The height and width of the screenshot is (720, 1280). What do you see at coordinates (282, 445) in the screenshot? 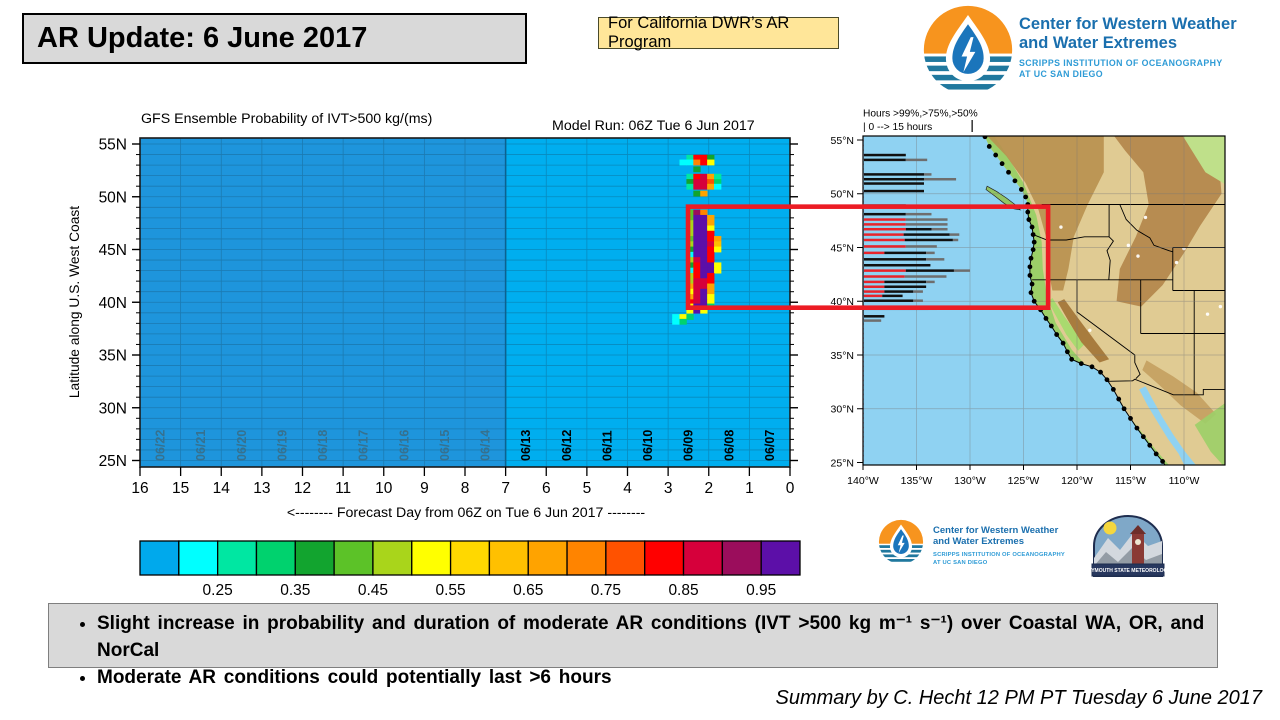
I see `svg-text: 06/19` at bounding box center [282, 445].